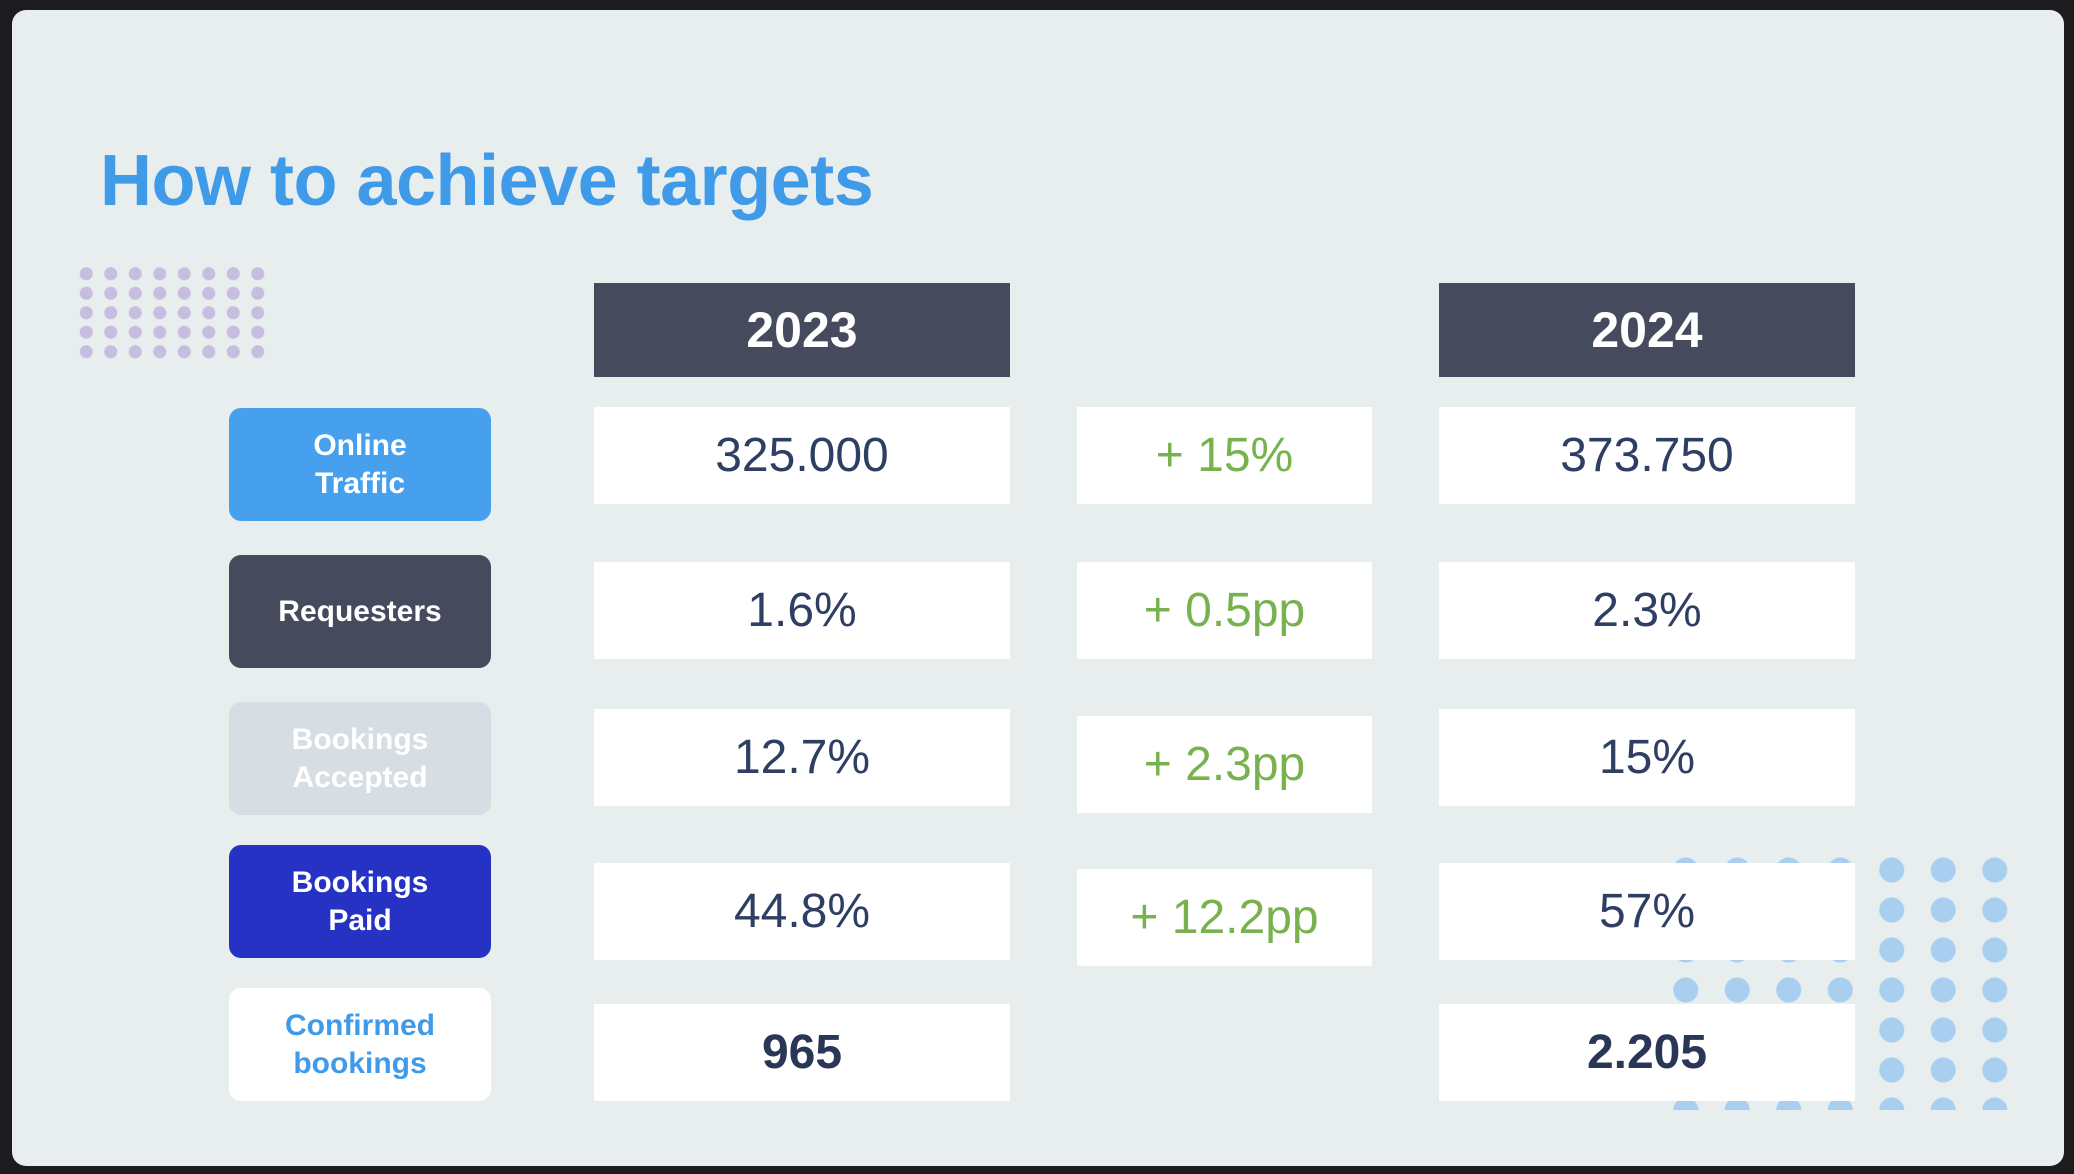 Image resolution: width=2074 pixels, height=1174 pixels. Describe the element at coordinates (802, 455) in the screenshot. I see `value-2023-online-traffic: 325.000` at that location.